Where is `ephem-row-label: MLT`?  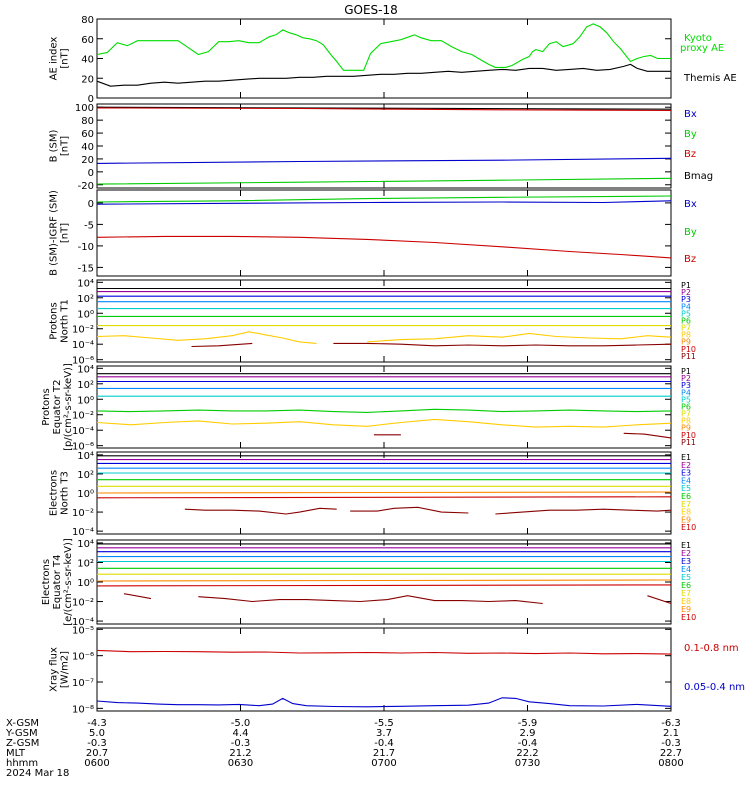
ephem-row-label: MLT is located at coordinates (16, 753).